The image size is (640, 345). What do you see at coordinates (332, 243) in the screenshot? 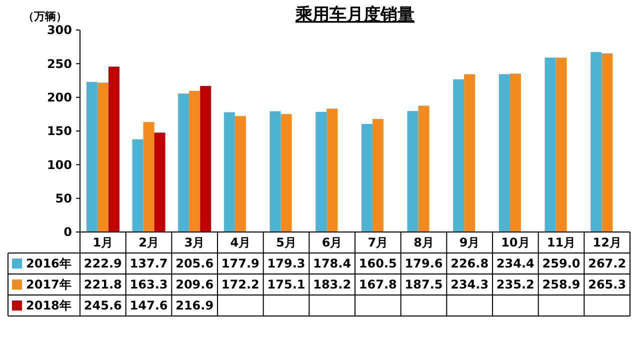
I see `x-tick-label: 6月` at bounding box center [332, 243].